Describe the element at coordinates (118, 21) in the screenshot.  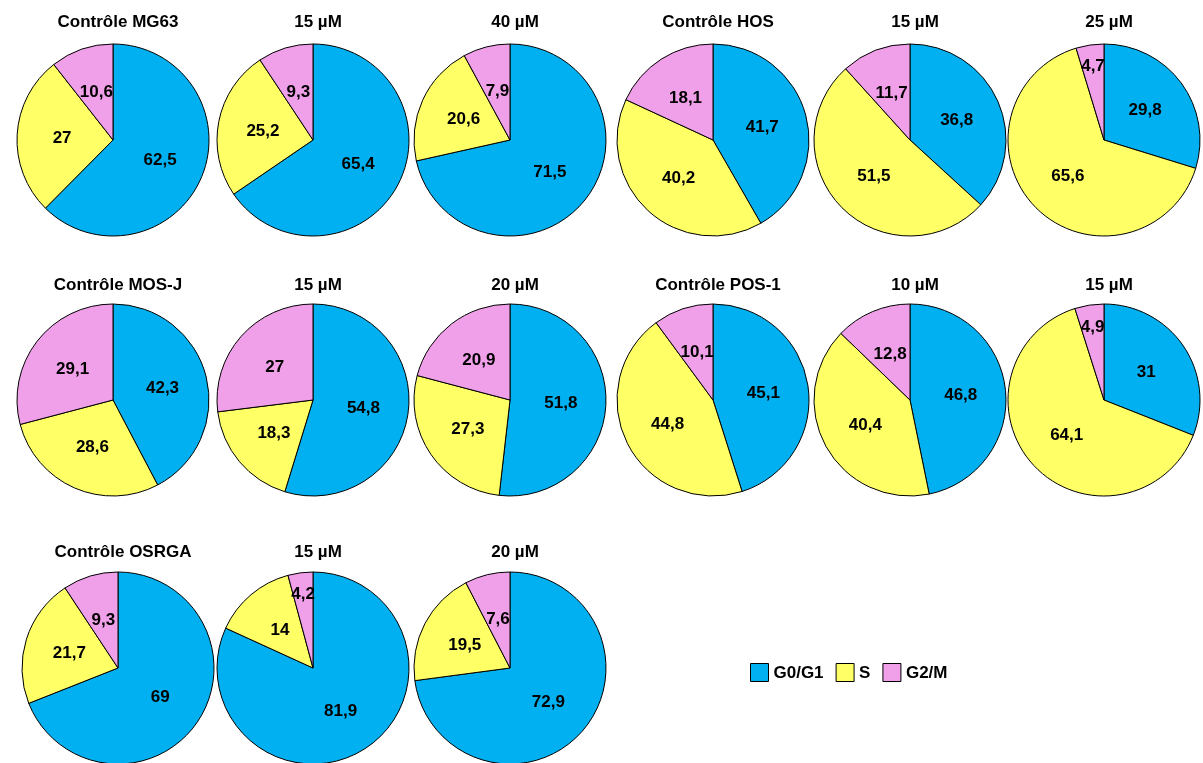
I see `chart-title: Contrôle MG63` at that location.